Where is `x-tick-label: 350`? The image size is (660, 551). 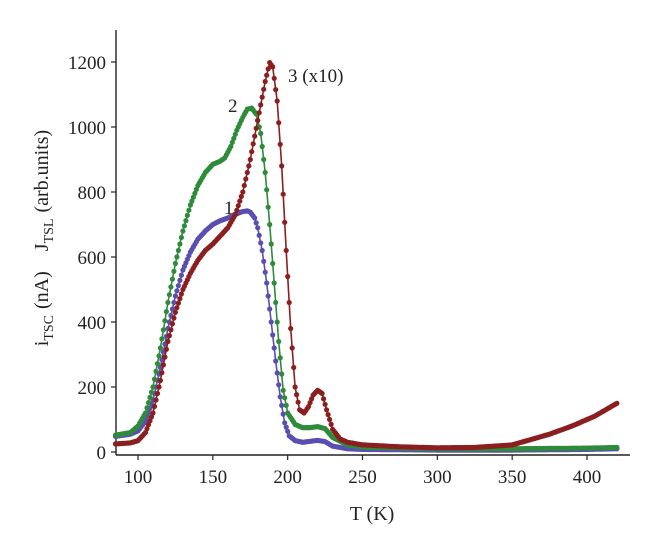 x-tick-label: 350 is located at coordinates (512, 477).